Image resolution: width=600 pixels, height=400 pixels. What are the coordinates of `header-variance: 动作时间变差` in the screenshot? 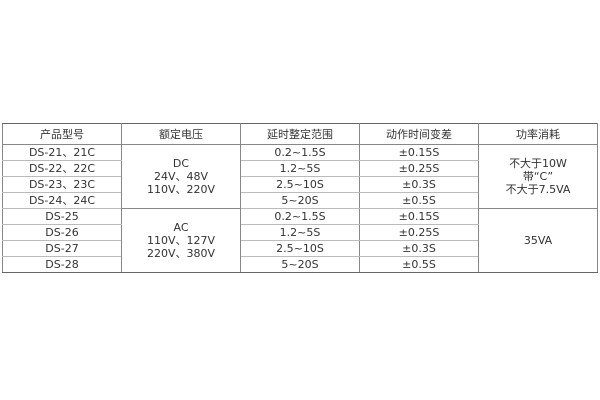 It's located at (419, 134).